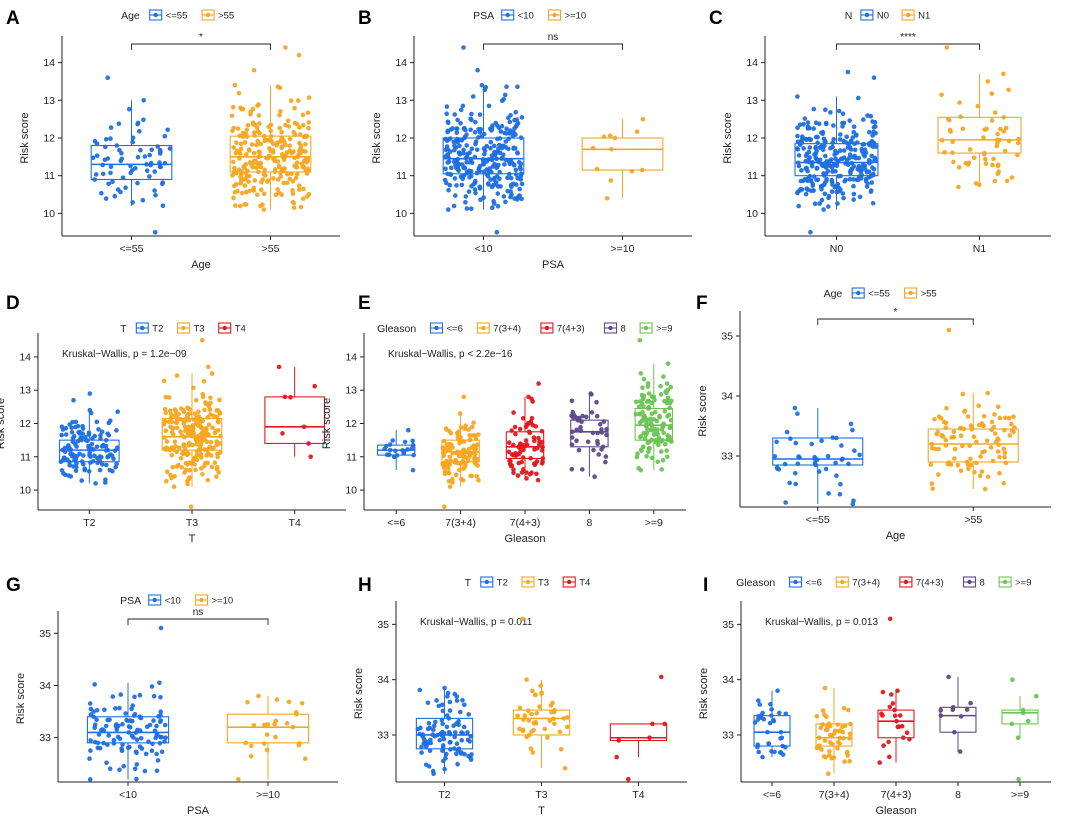 The image size is (1065, 822). What do you see at coordinates (921, 582) in the screenshot?
I see `legend-item-7(4+3): 7(4+3)` at bounding box center [921, 582].